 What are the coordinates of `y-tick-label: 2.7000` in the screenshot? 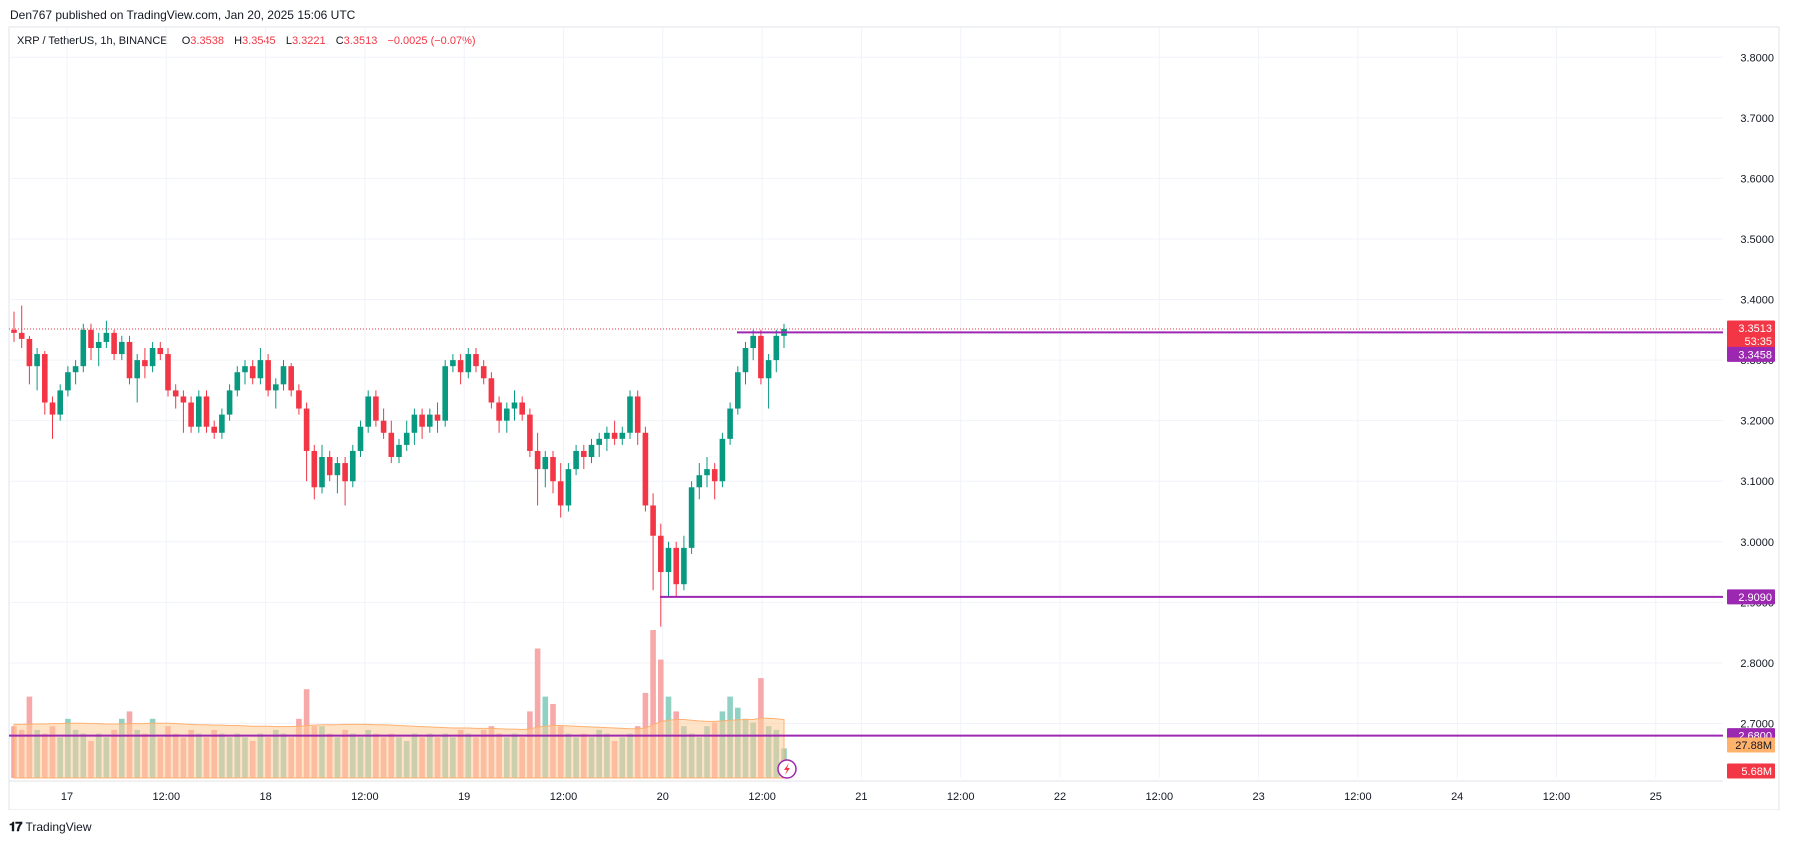 It's located at (1757, 724).